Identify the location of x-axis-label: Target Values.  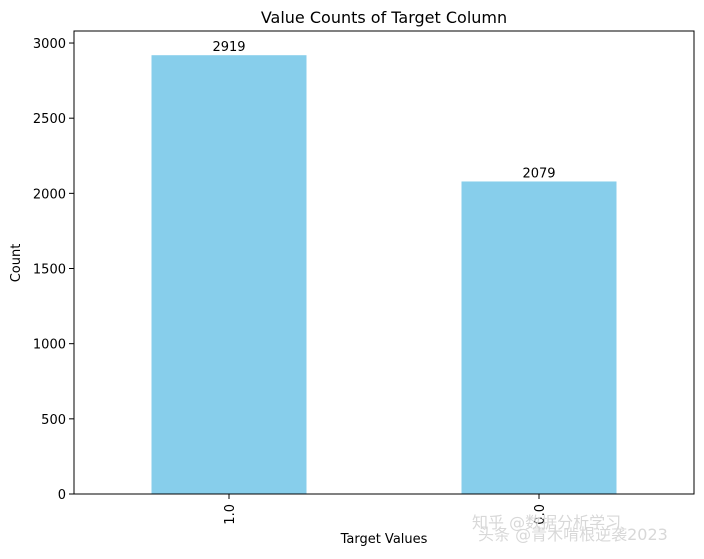
(384, 539).